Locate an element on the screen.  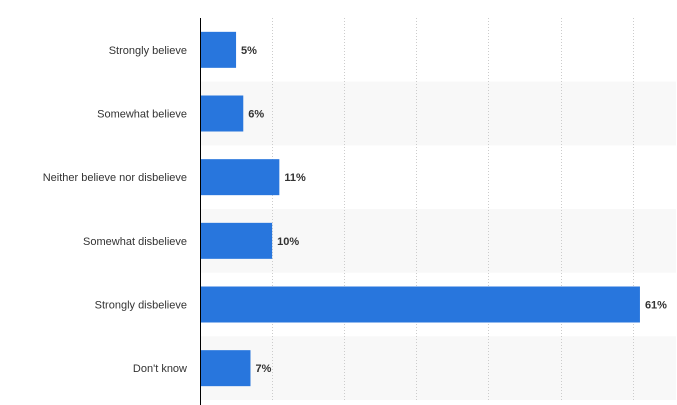
category-label: Neither believe nor disbelieve is located at coordinates (115, 178).